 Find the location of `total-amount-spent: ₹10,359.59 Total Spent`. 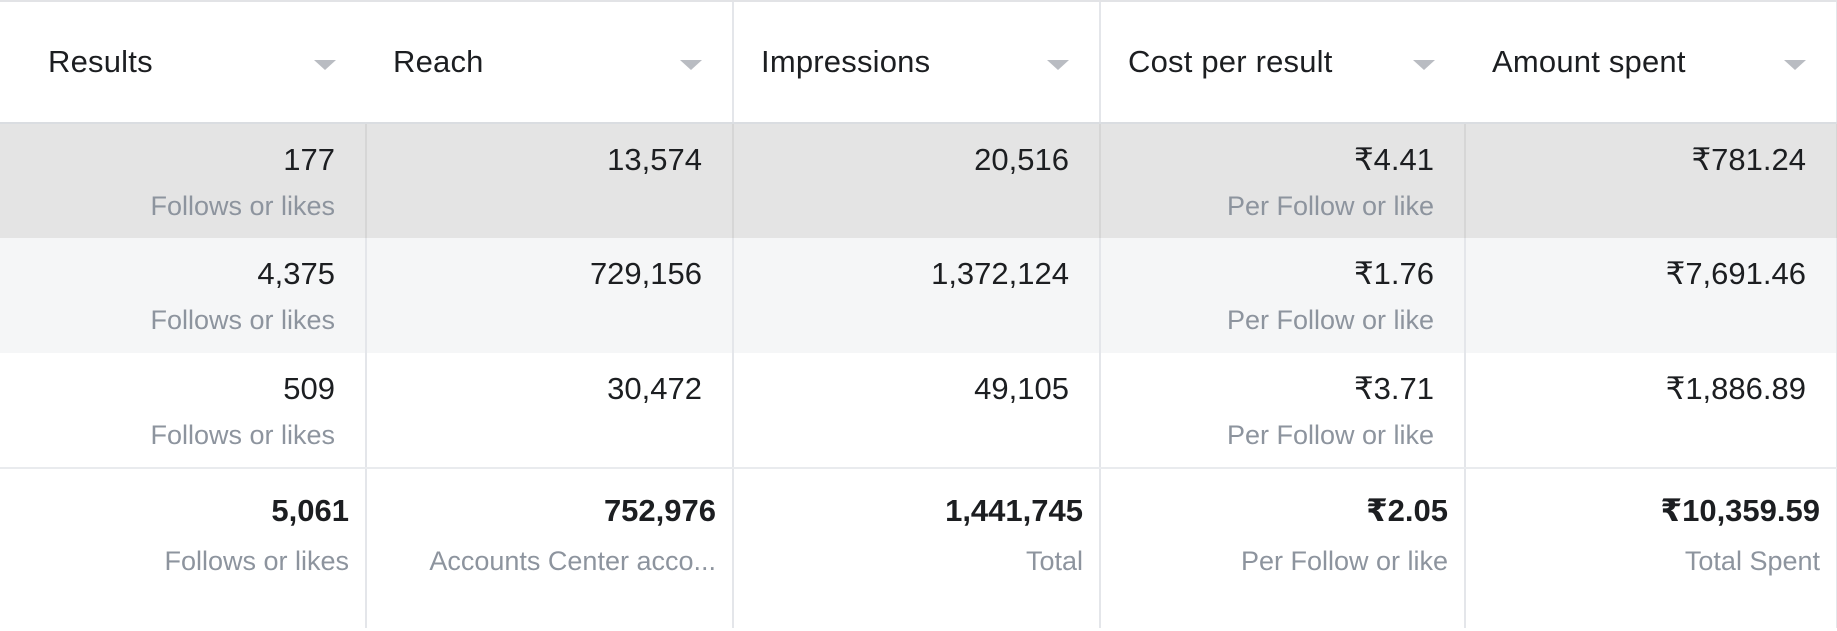

total-amount-spent: ₹10,359.59 Total Spent is located at coordinates (1651, 548).